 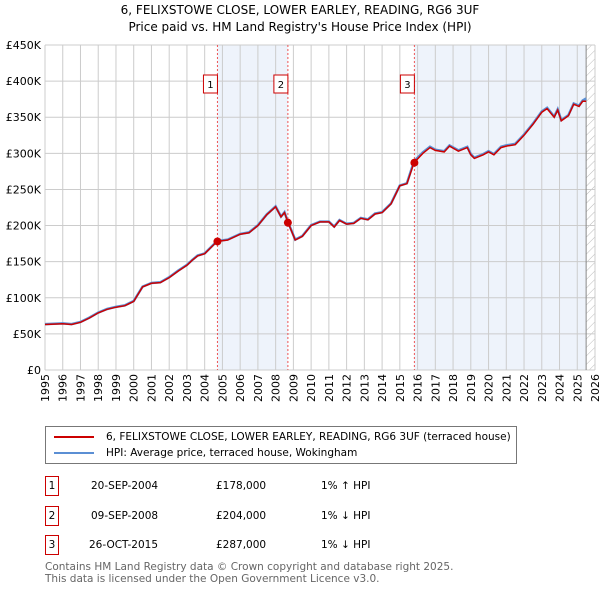 What do you see at coordinates (577, 388) in the screenshot?
I see `x-tick-label: 2025` at bounding box center [577, 388].